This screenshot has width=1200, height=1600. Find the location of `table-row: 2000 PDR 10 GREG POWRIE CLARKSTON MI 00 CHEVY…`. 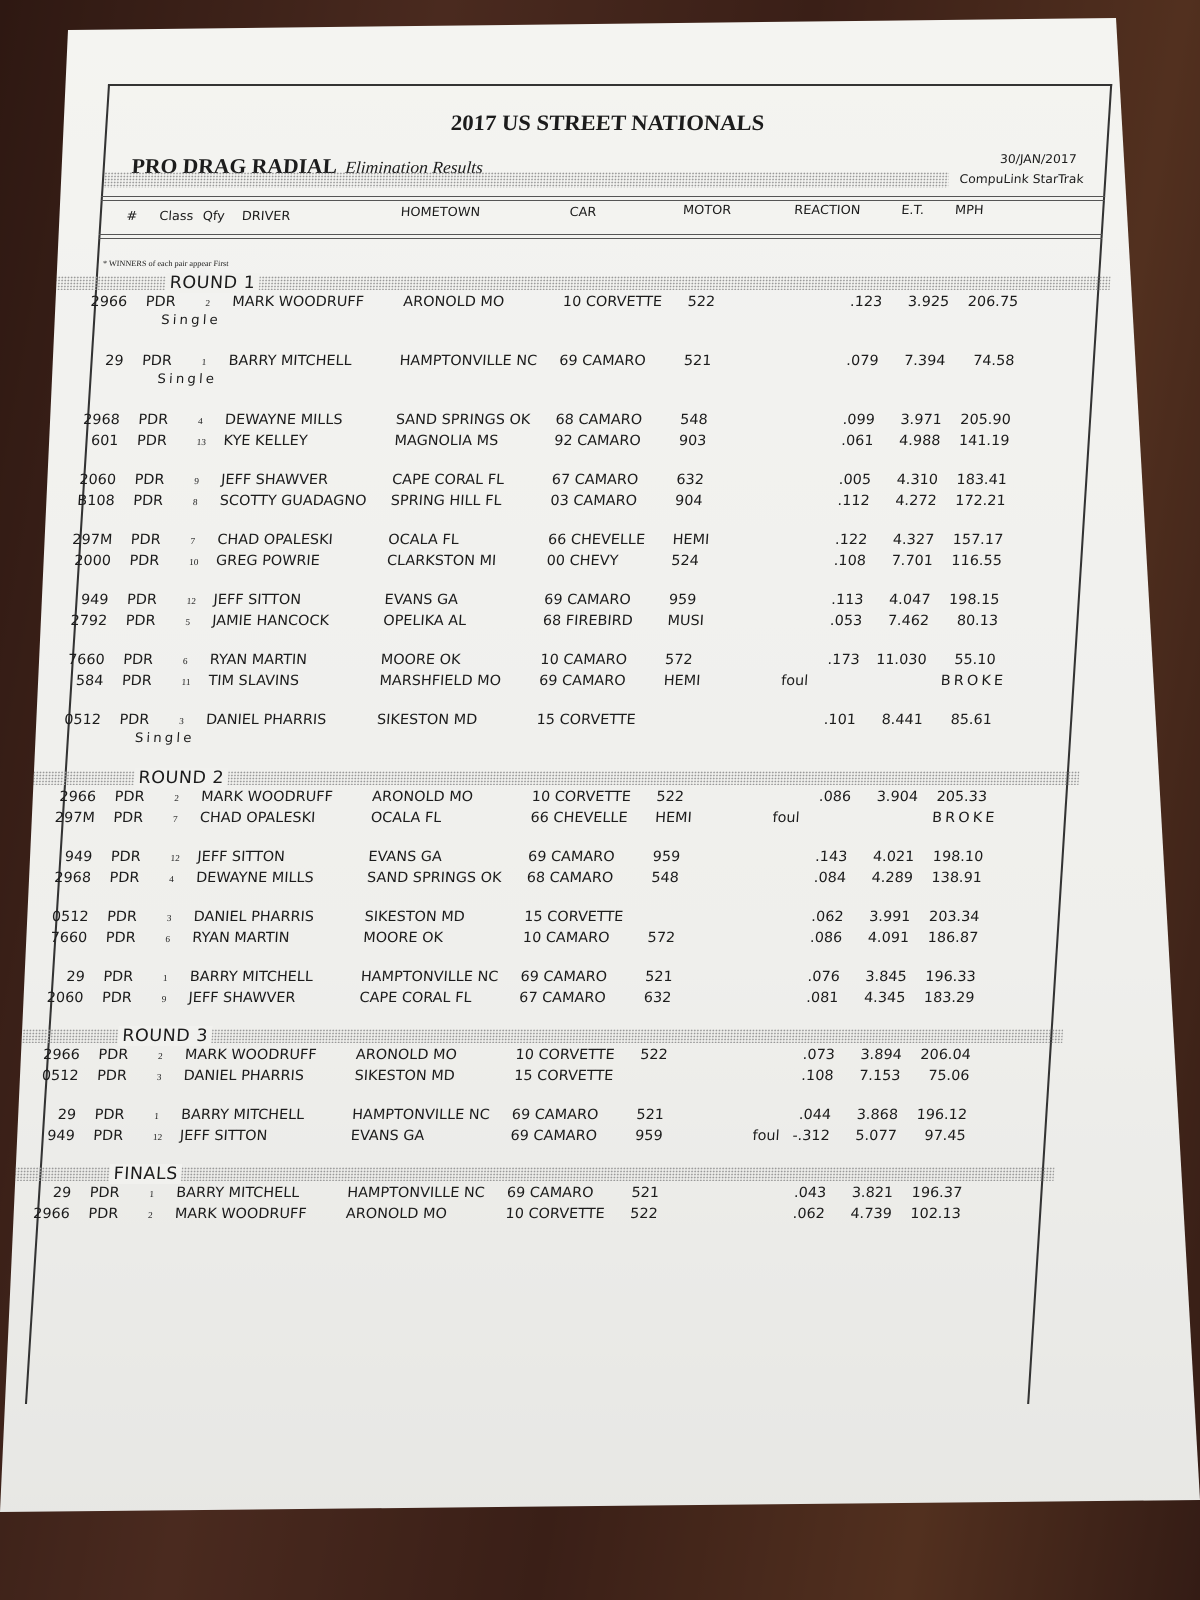

table-row: 2000 PDR 10 GREG POWRIE CLARKSTON MI 00 CHEVY… is located at coordinates (578, 561).